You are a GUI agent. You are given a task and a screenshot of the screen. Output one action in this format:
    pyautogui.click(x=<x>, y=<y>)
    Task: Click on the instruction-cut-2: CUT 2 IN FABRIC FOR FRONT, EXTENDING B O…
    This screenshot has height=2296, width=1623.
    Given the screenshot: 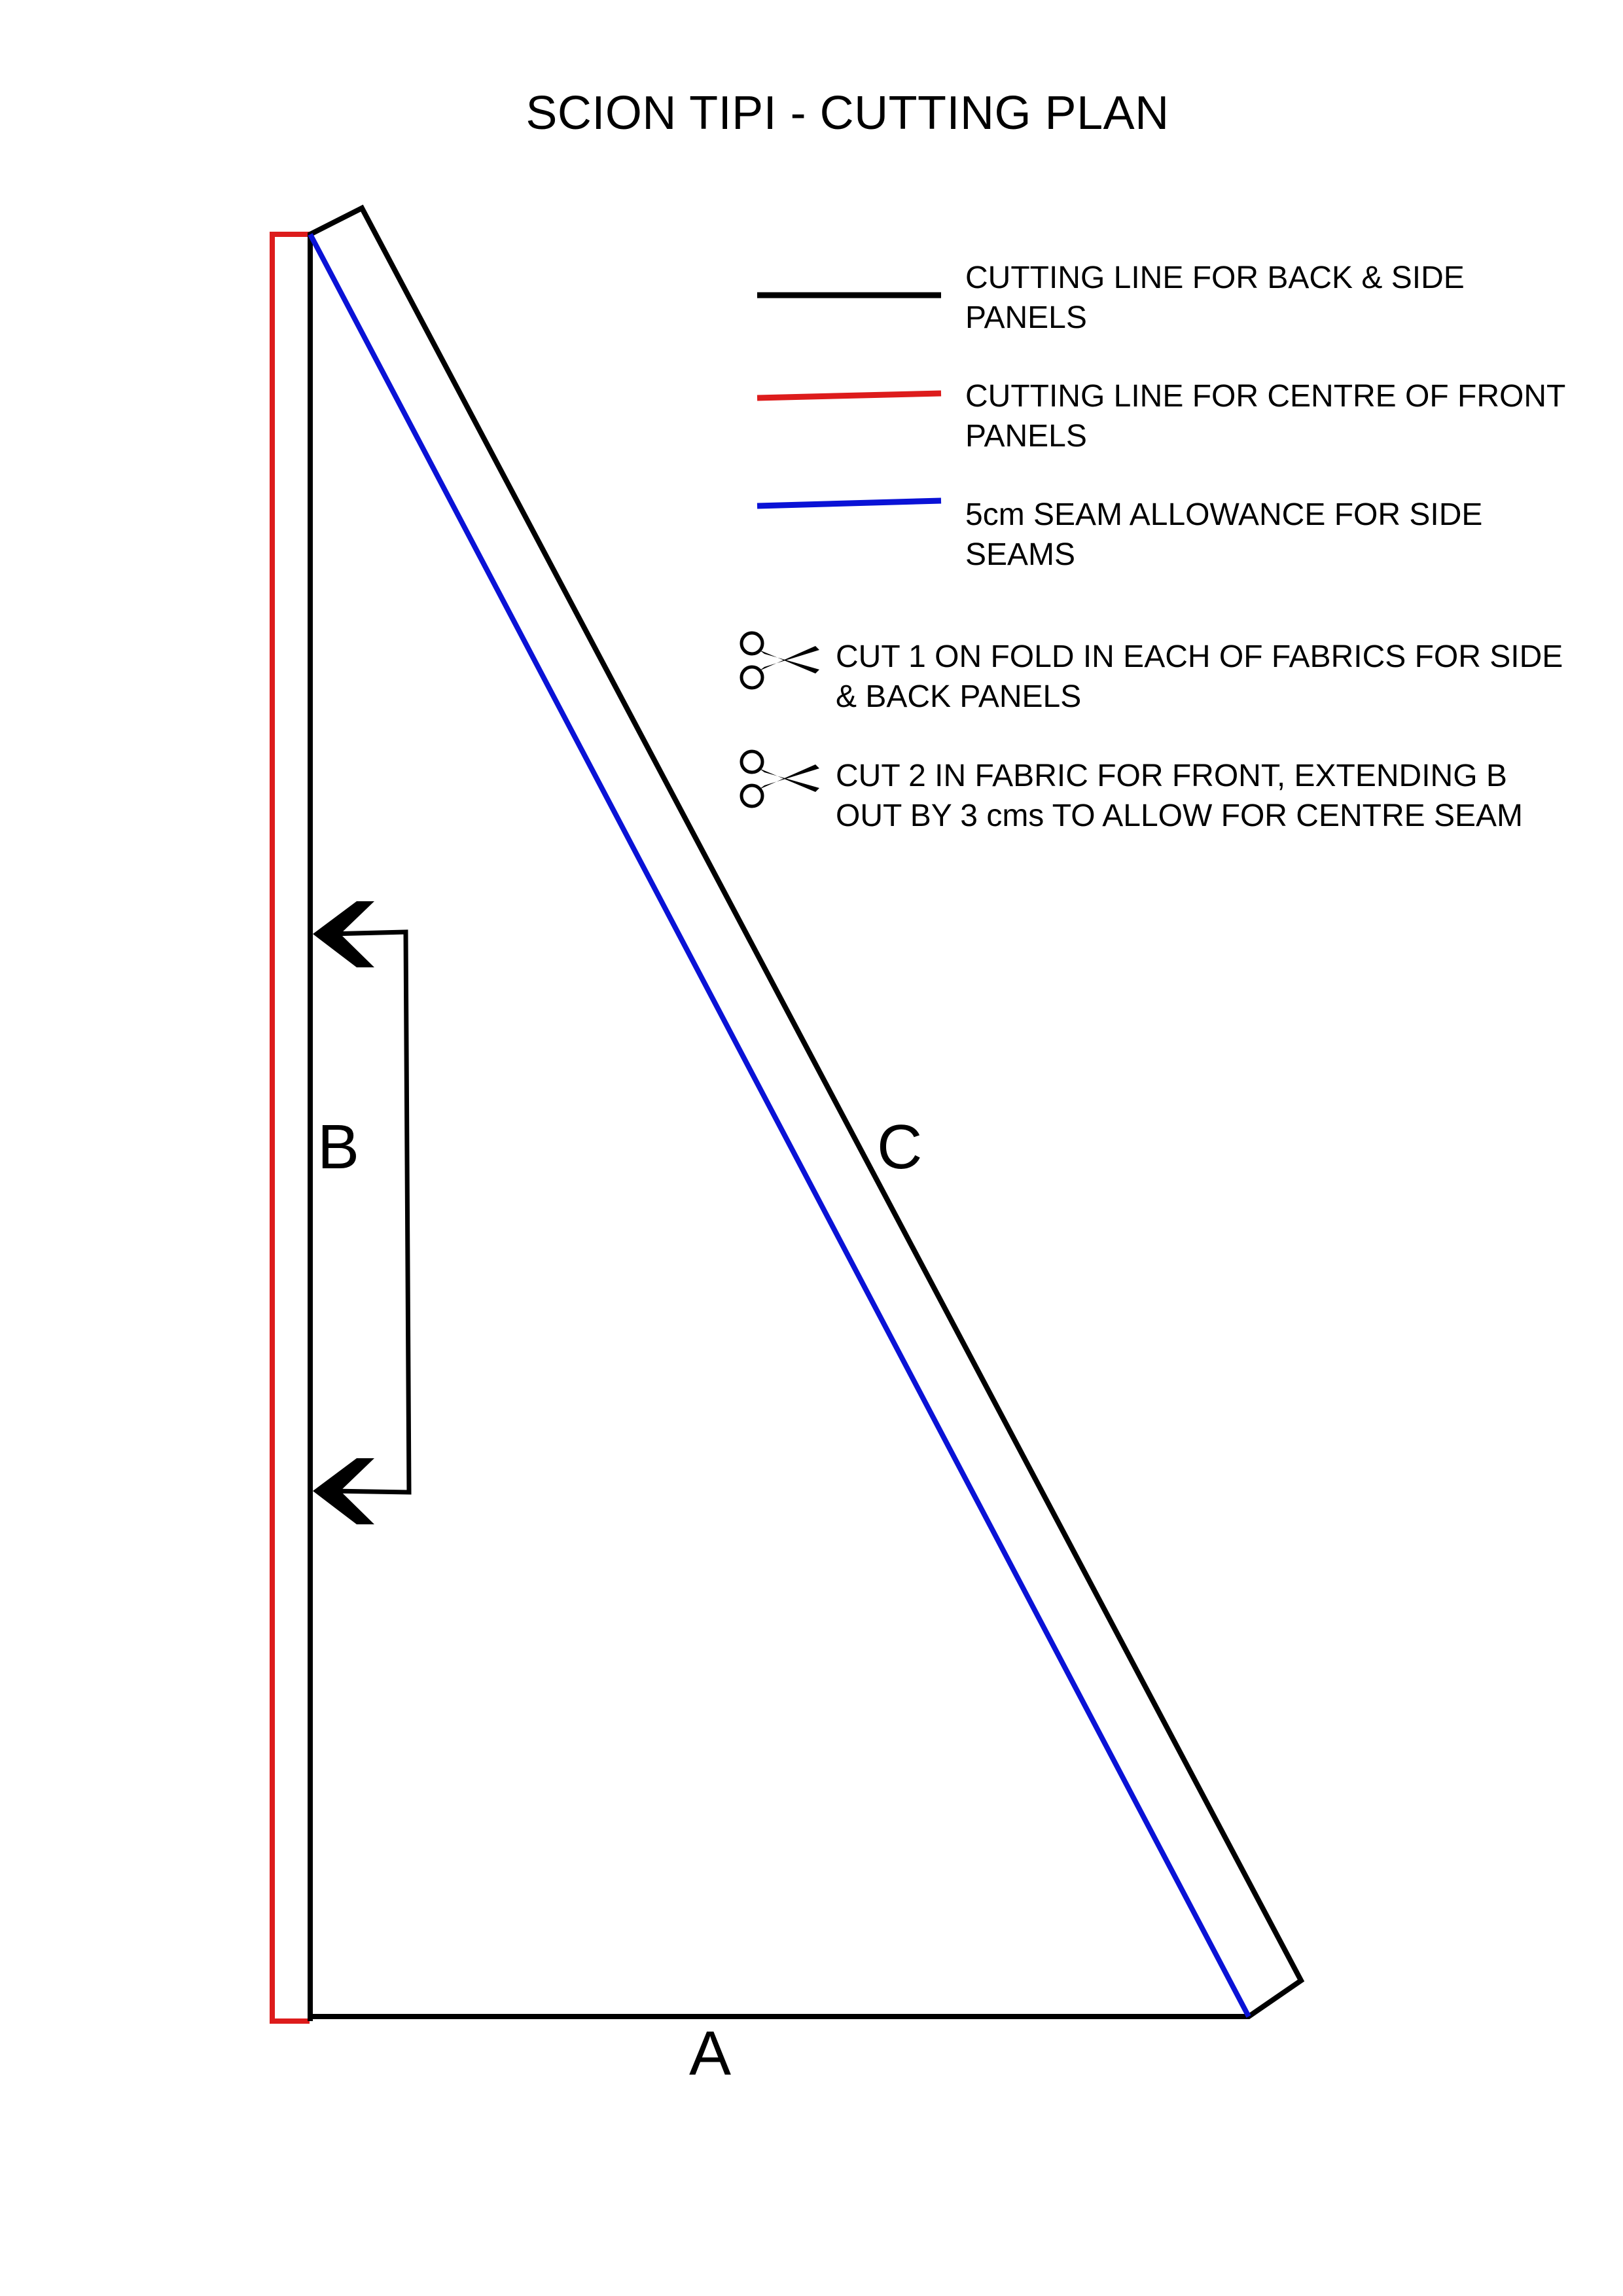 What is the action you would take?
    pyautogui.click(x=1179, y=796)
    